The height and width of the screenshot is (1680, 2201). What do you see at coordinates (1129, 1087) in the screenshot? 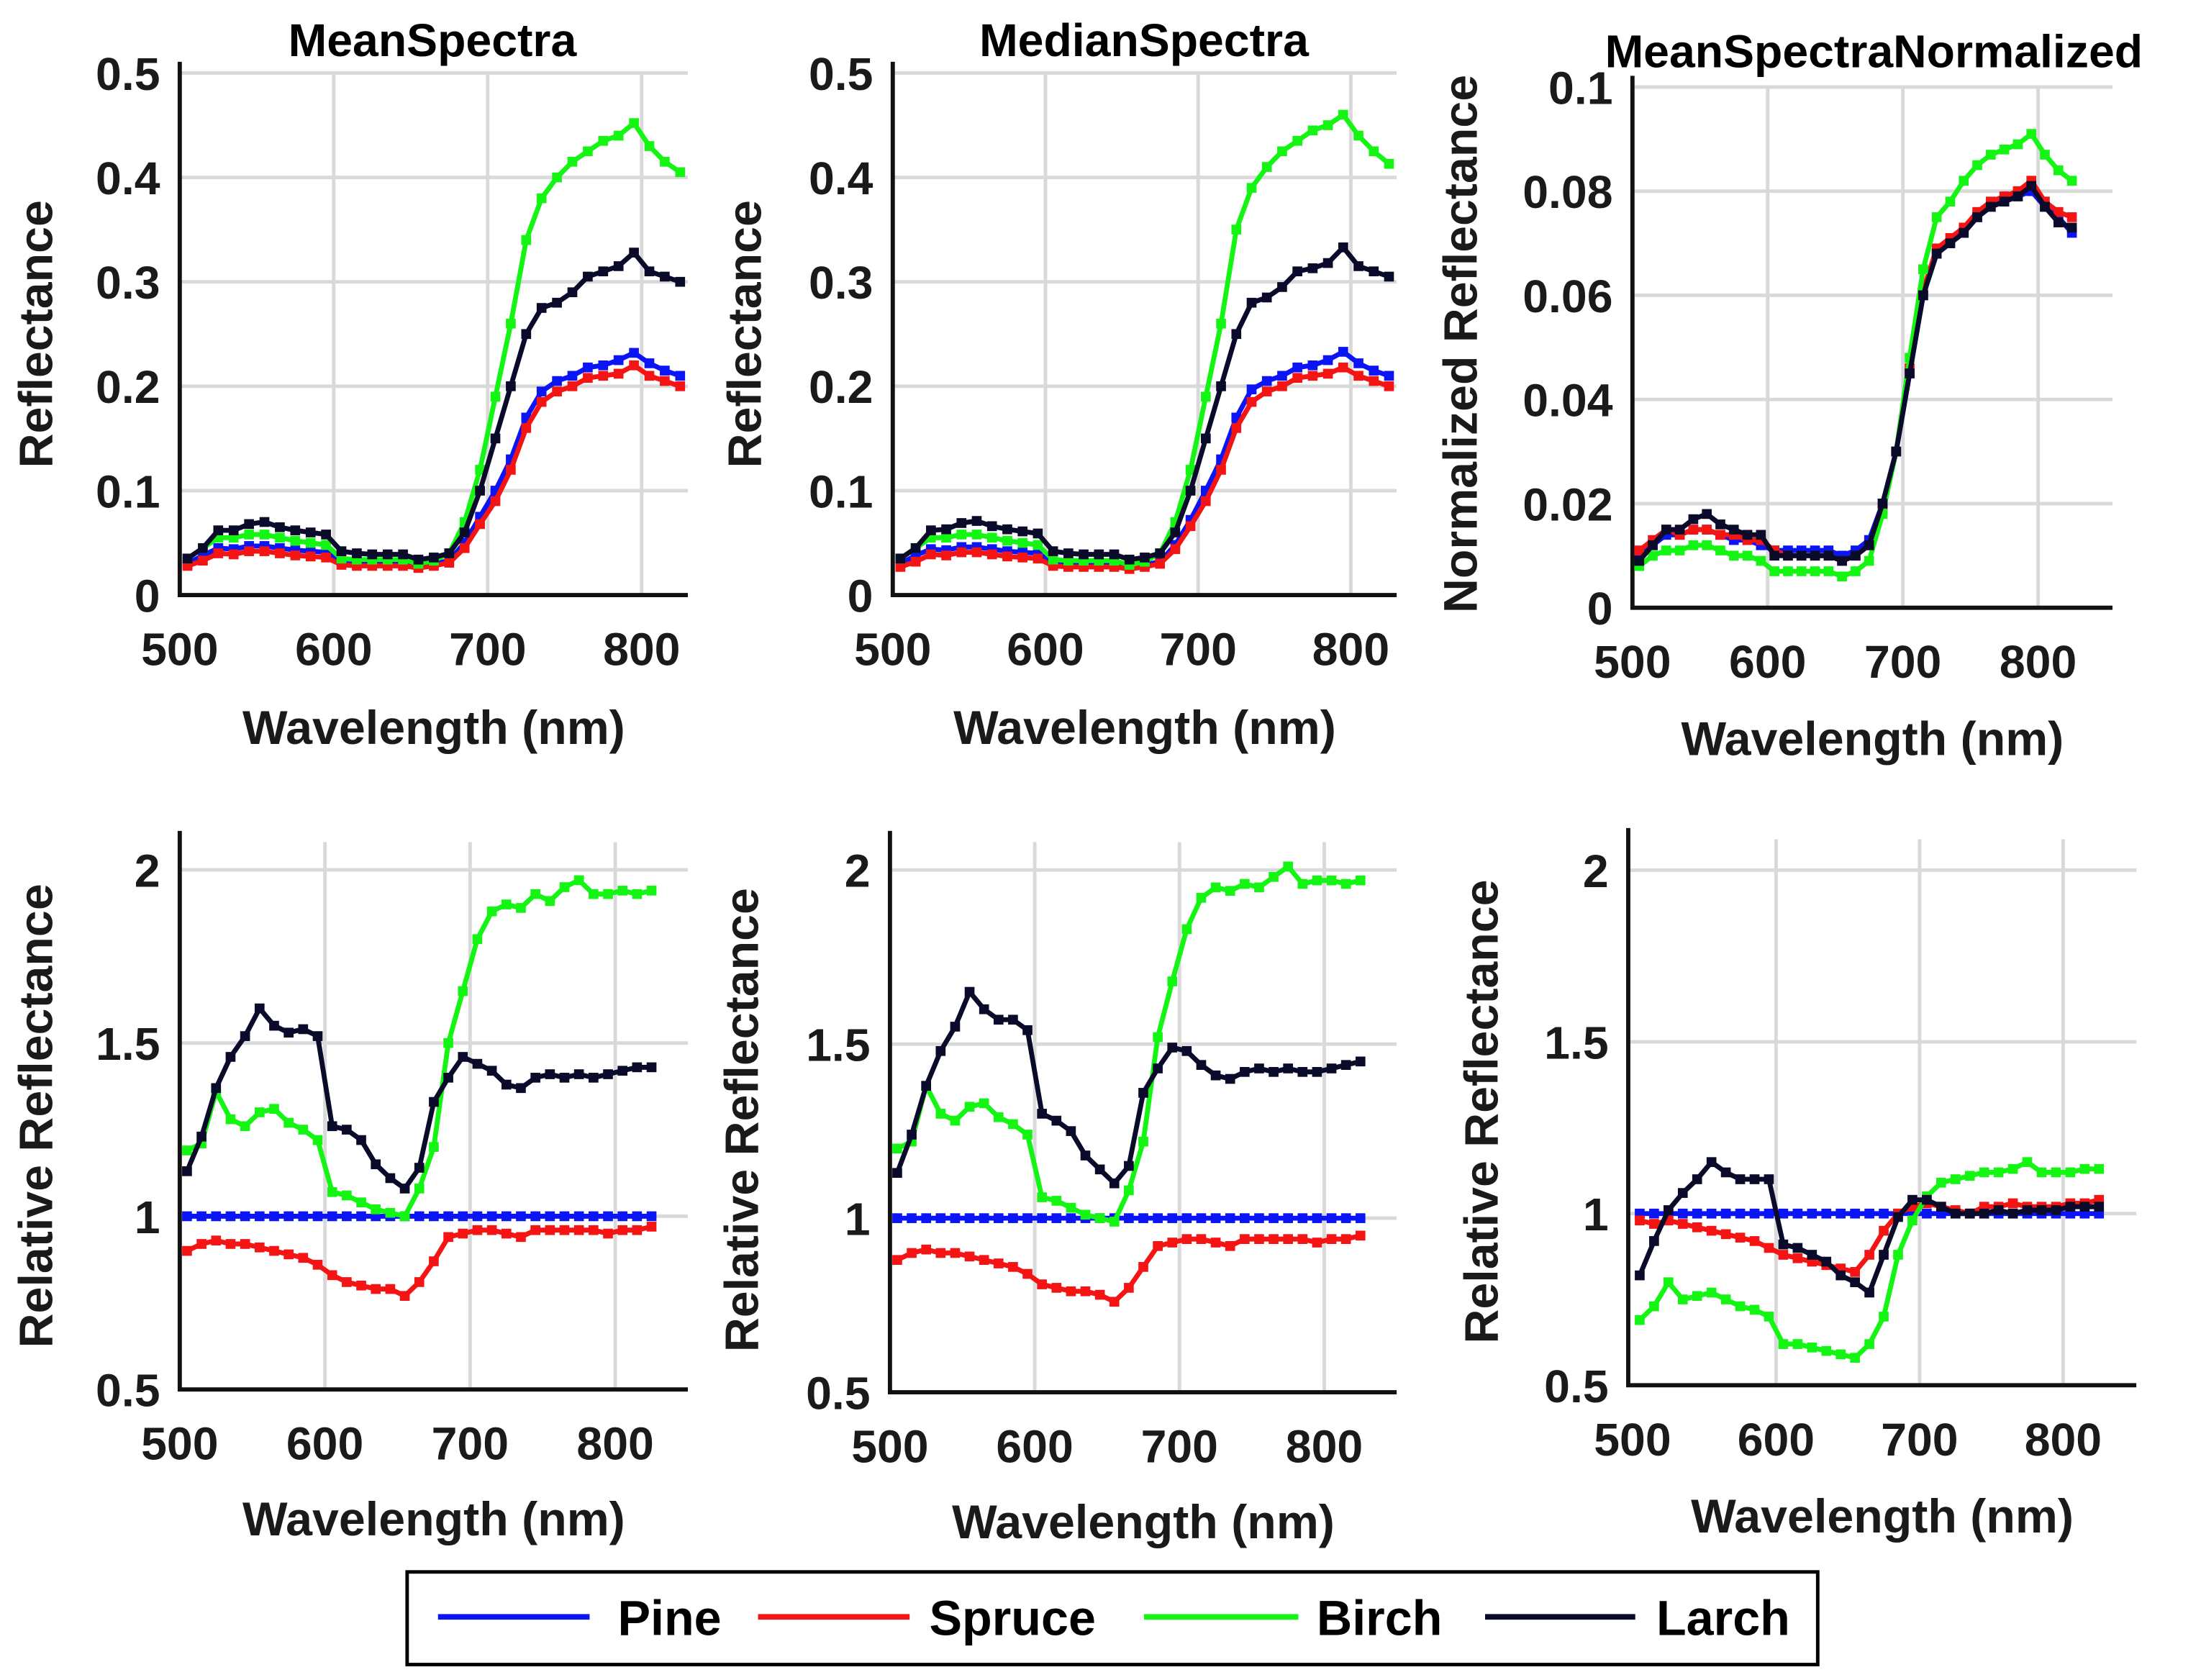
I see `series-larch` at bounding box center [1129, 1087].